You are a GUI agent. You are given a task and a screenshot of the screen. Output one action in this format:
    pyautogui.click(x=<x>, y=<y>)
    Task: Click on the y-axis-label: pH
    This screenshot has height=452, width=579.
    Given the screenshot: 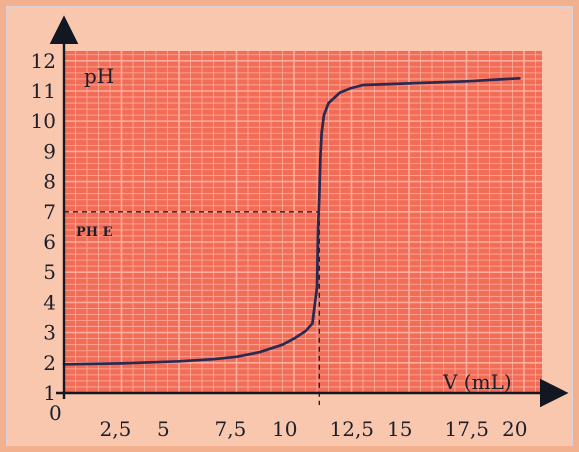 What is the action you would take?
    pyautogui.click(x=99, y=76)
    